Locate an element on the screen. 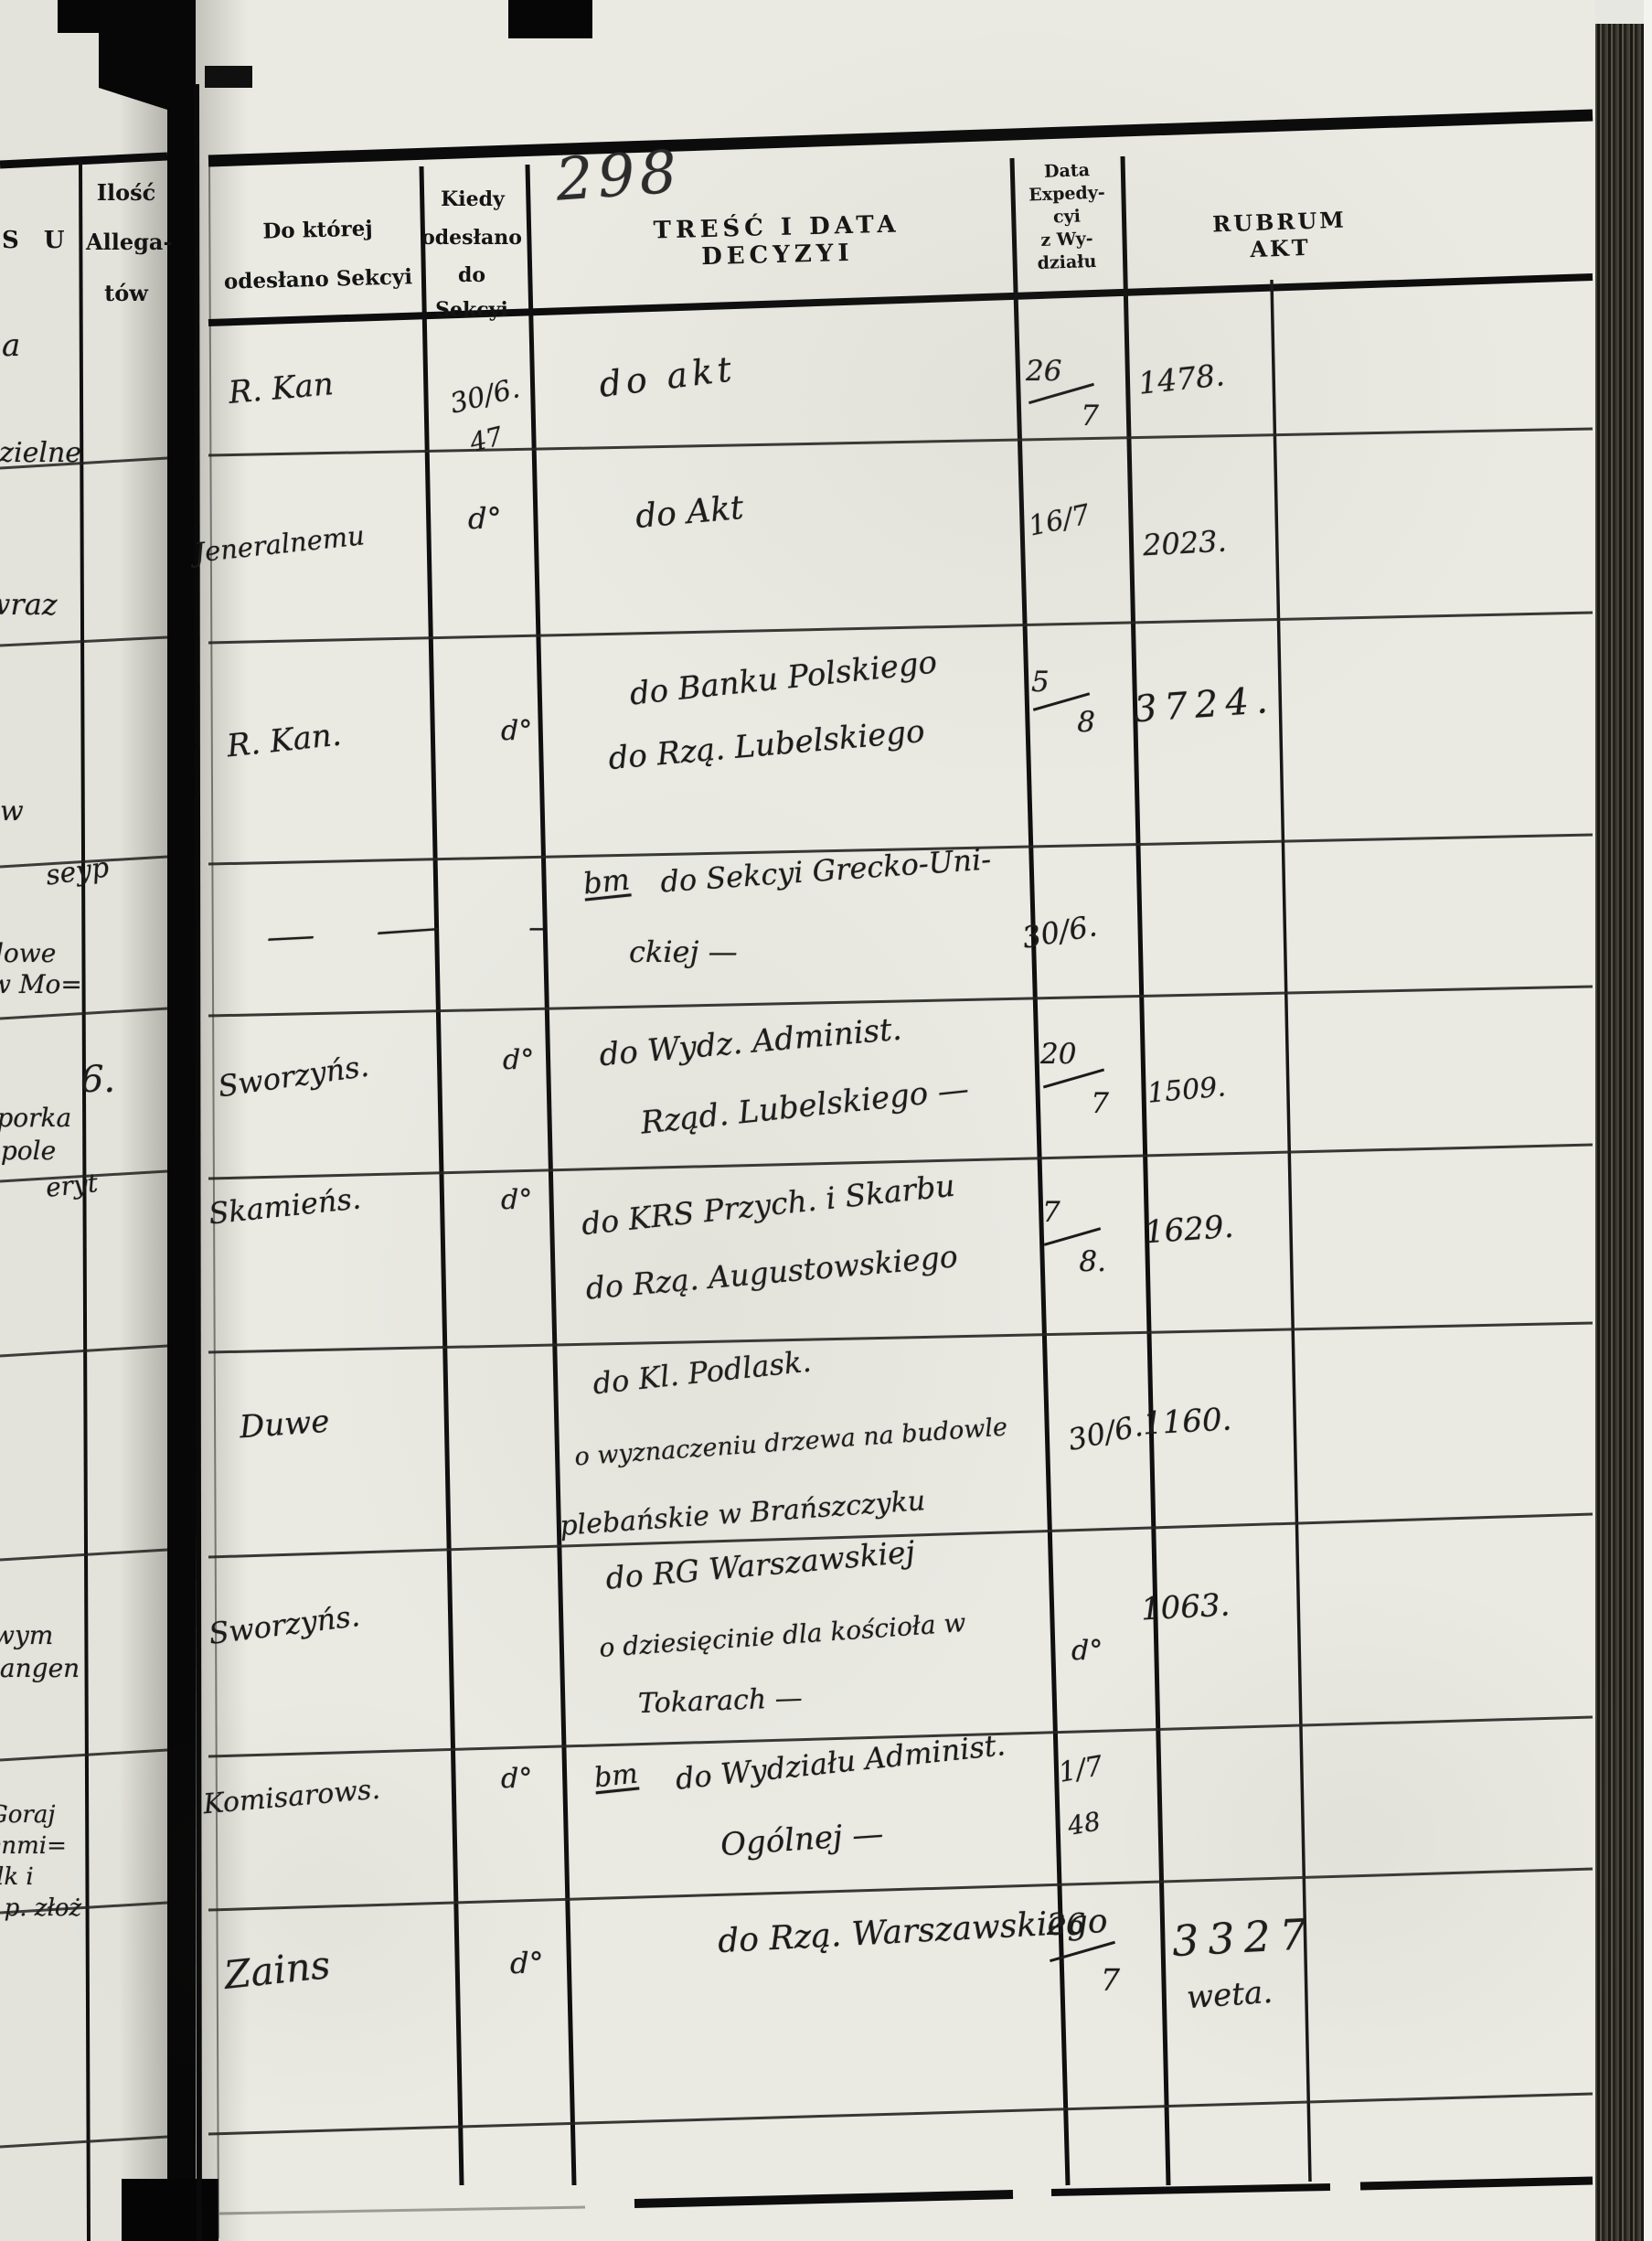  left-margin-fragment: dangen is located at coordinates (40, 1668).